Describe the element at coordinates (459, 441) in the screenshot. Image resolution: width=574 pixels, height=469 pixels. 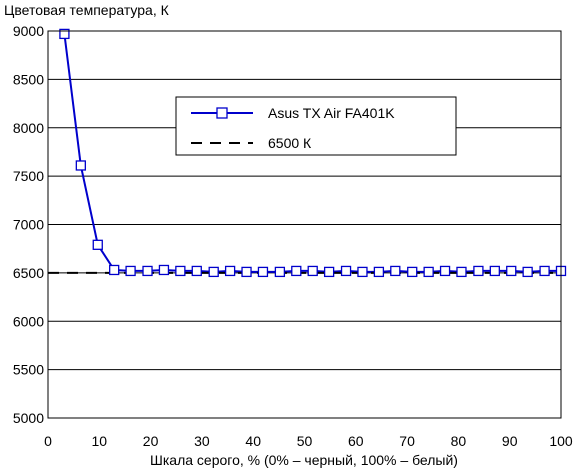
I see `x-tick-label: 80` at that location.